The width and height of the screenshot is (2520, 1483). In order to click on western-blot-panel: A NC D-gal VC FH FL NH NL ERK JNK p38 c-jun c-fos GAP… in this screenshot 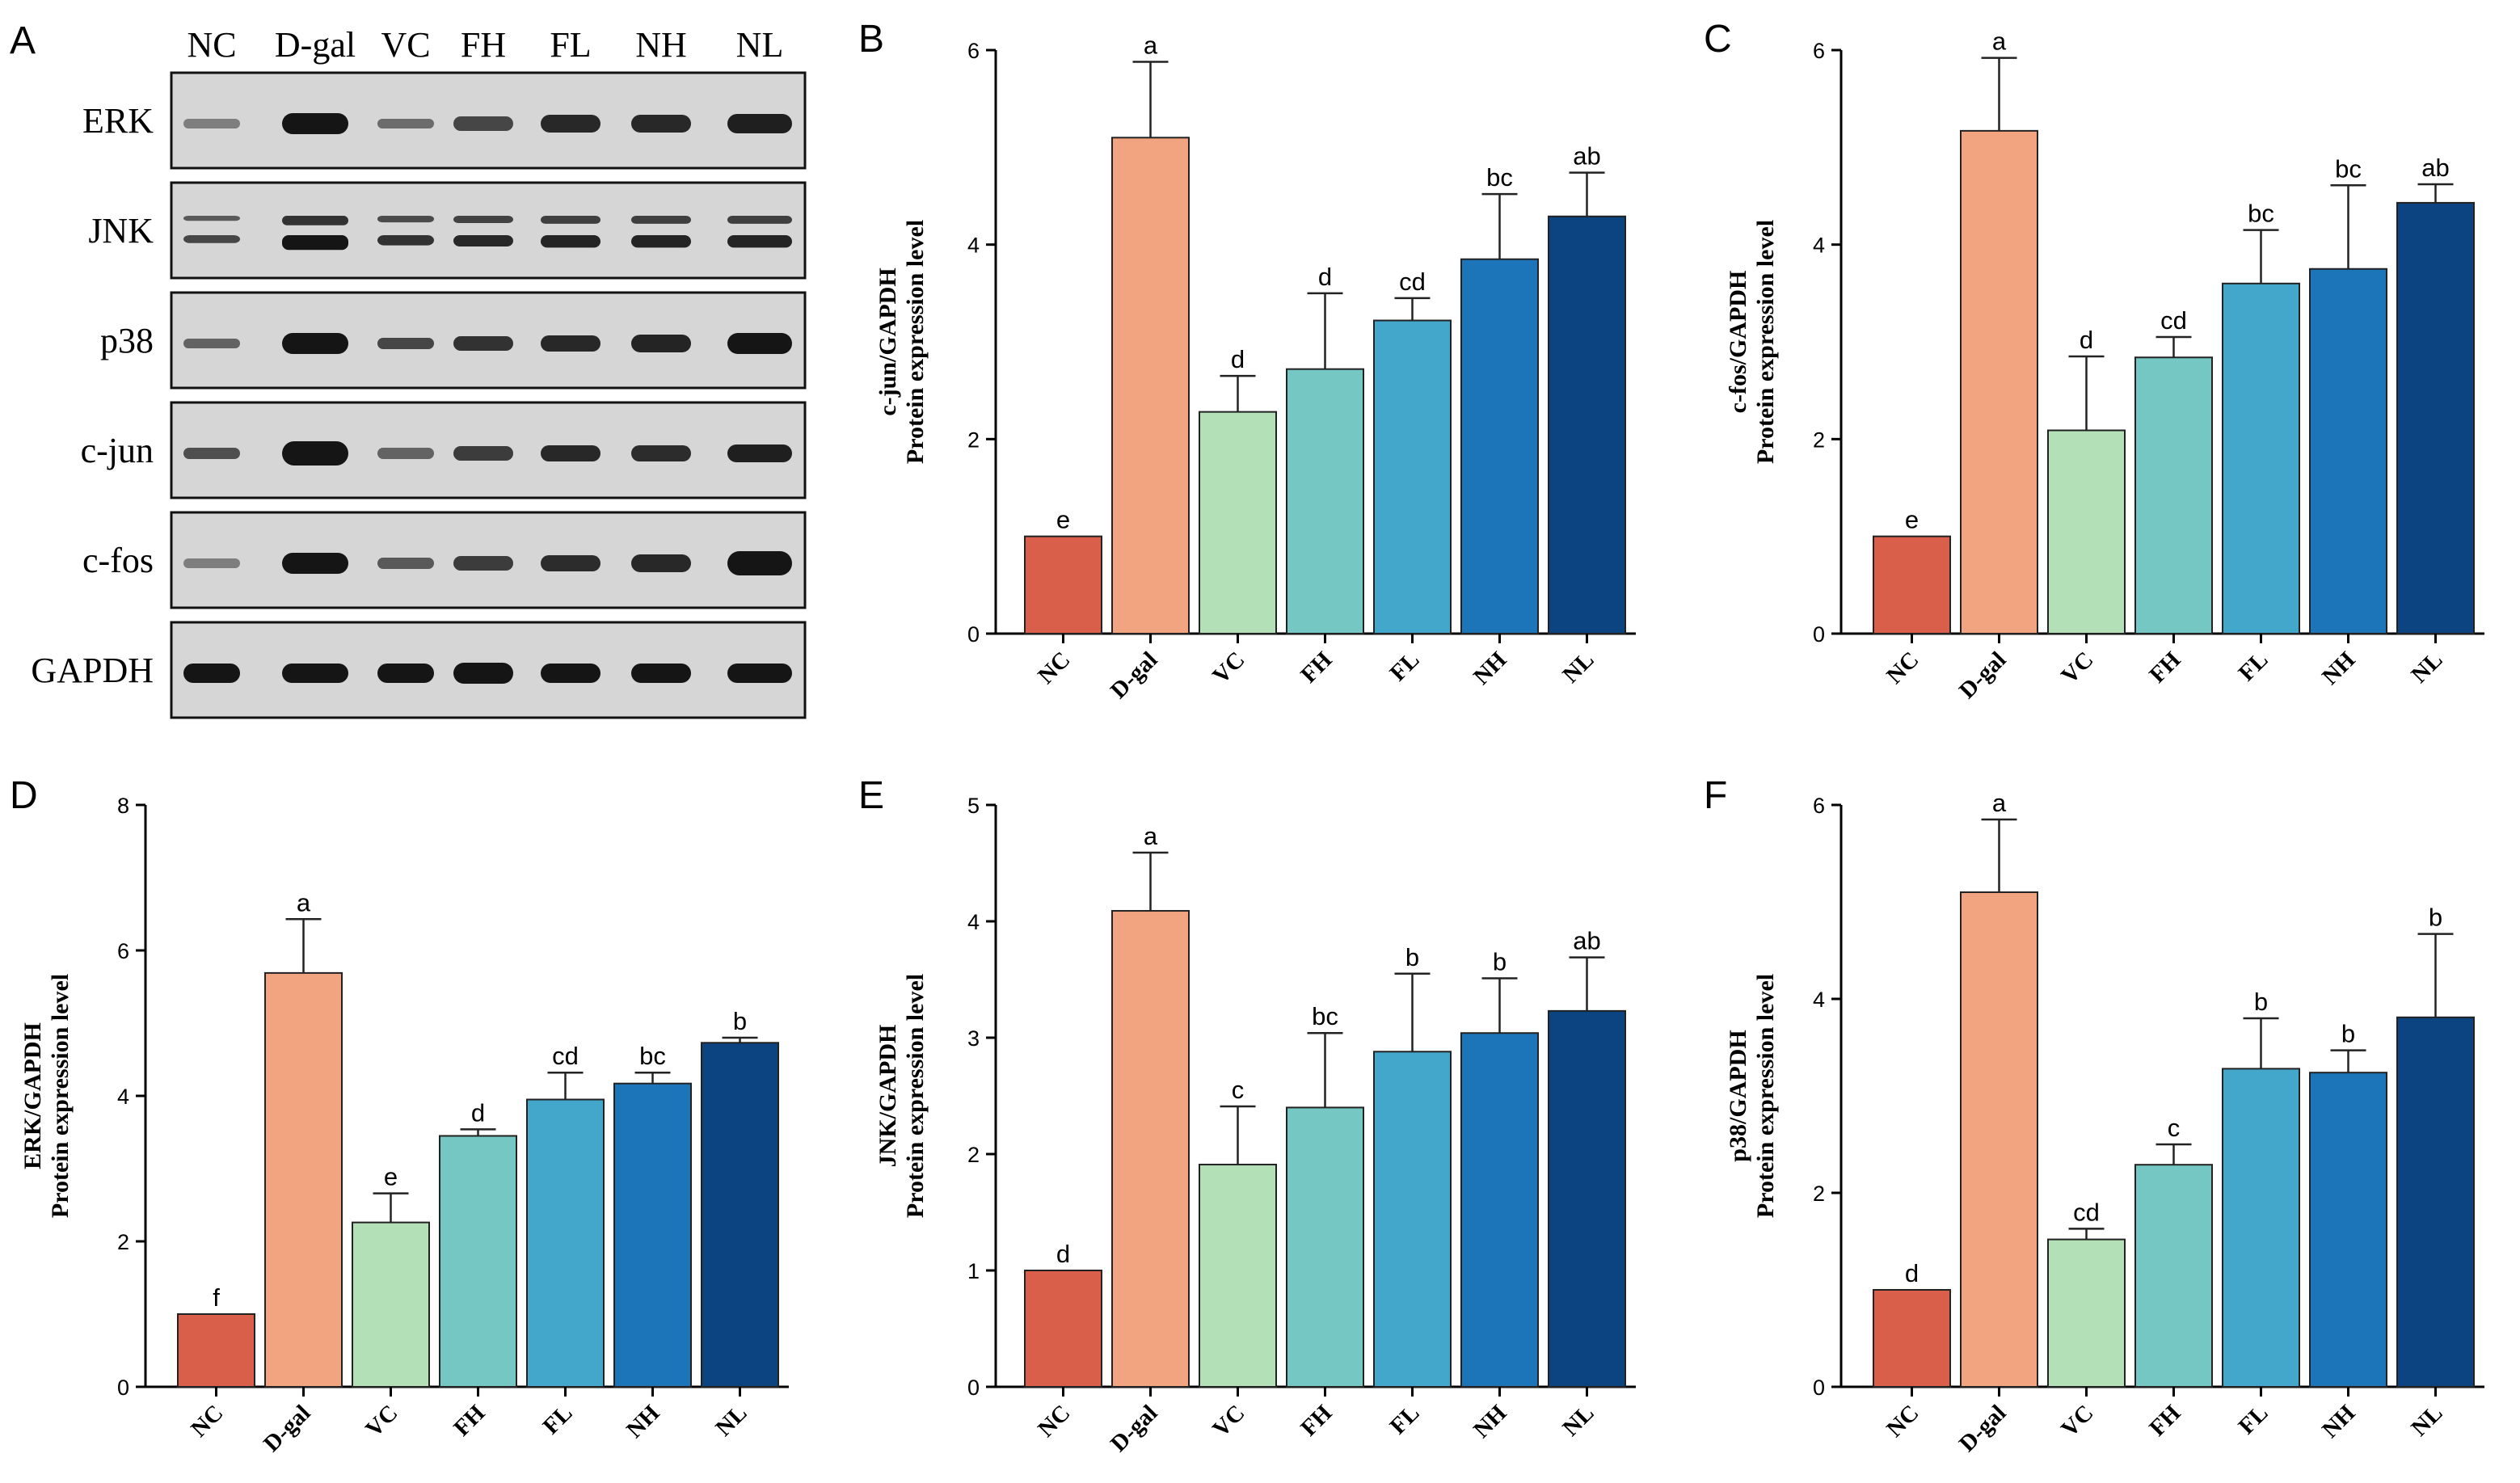, I will do `click(408, 369)`.